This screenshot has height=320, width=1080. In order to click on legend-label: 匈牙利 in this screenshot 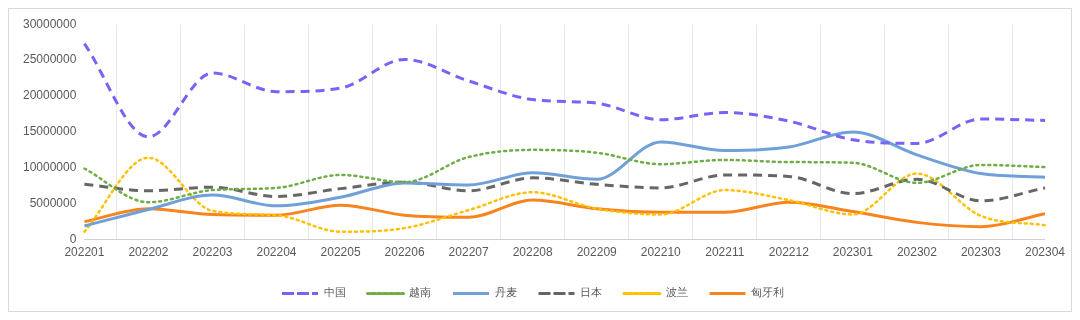, I will do `click(767, 293)`.